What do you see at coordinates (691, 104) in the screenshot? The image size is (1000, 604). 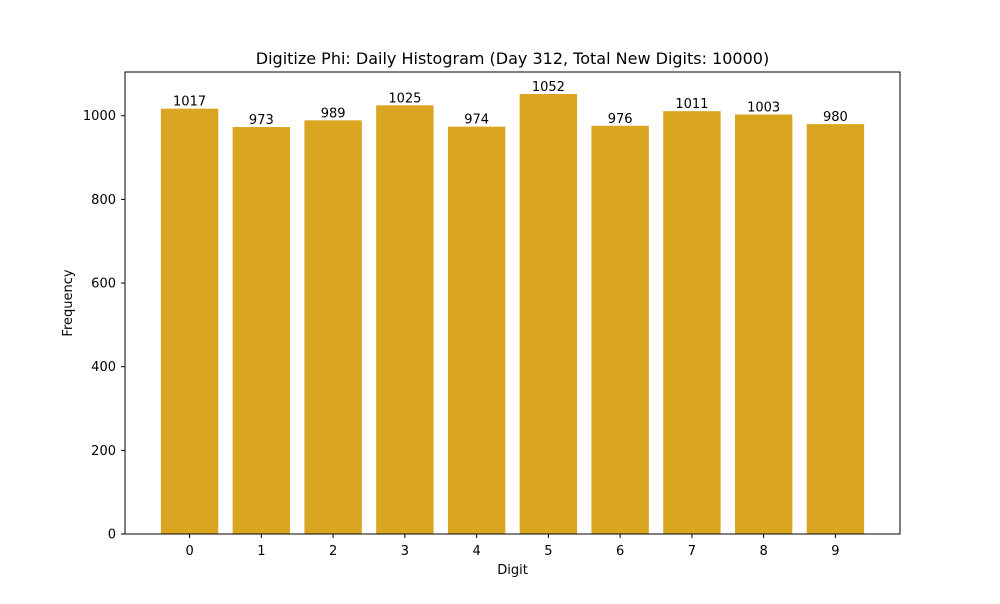 I see `data-label-digit-7: 1011` at bounding box center [691, 104].